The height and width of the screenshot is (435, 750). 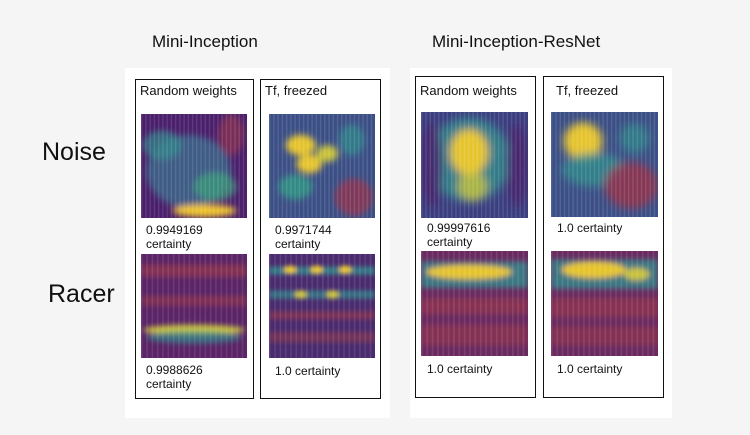 I want to click on heatmap-mir-tf-racer, so click(x=604, y=303).